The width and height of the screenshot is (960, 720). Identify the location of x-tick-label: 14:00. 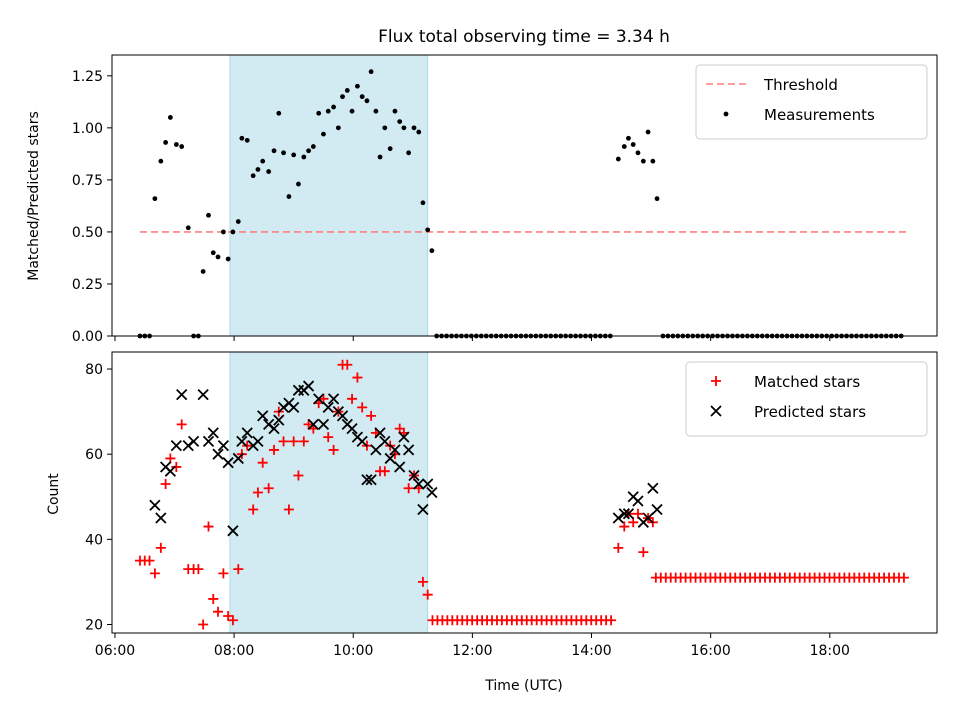
(591, 651).